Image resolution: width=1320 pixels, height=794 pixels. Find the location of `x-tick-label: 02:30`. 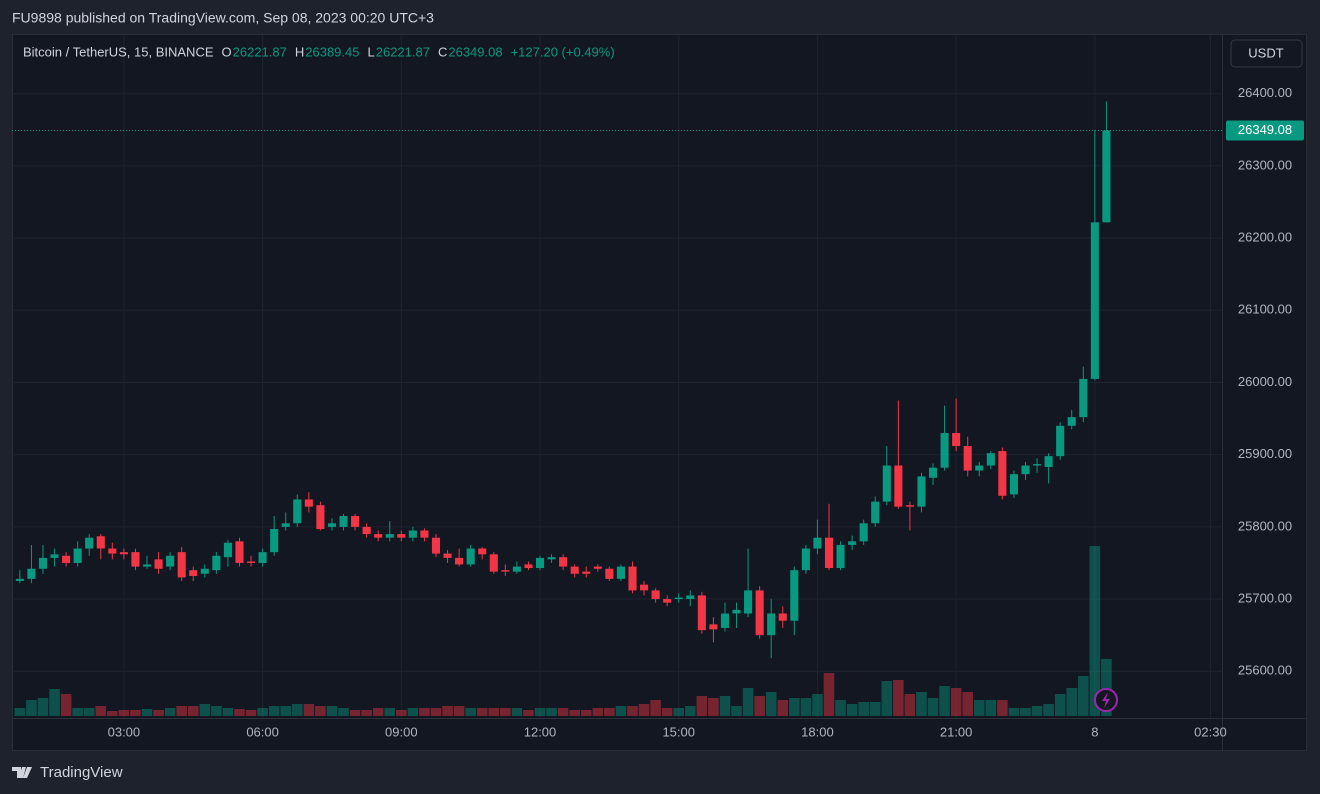

x-tick-label: 02:30 is located at coordinates (1210, 731).